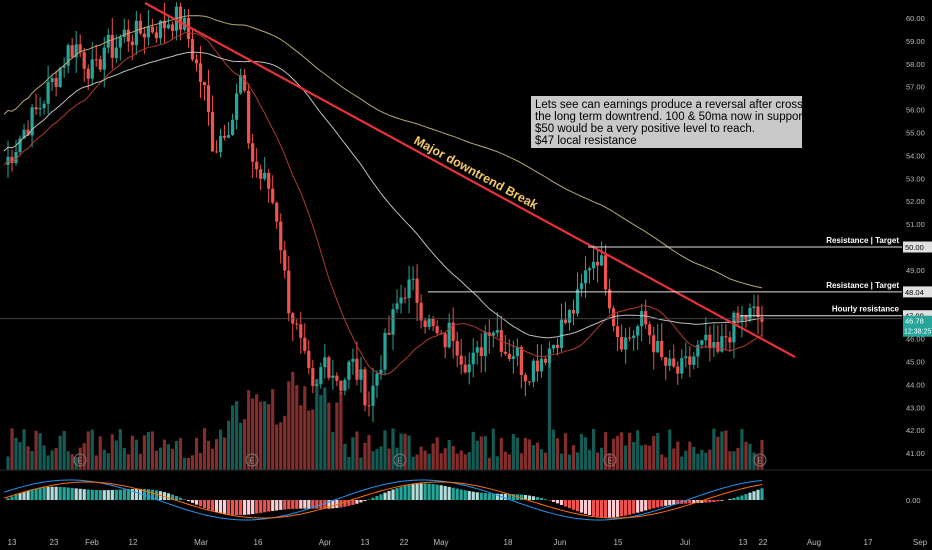 This screenshot has width=932, height=550. What do you see at coordinates (258, 542) in the screenshot?
I see `x-tick-label: 16` at bounding box center [258, 542].